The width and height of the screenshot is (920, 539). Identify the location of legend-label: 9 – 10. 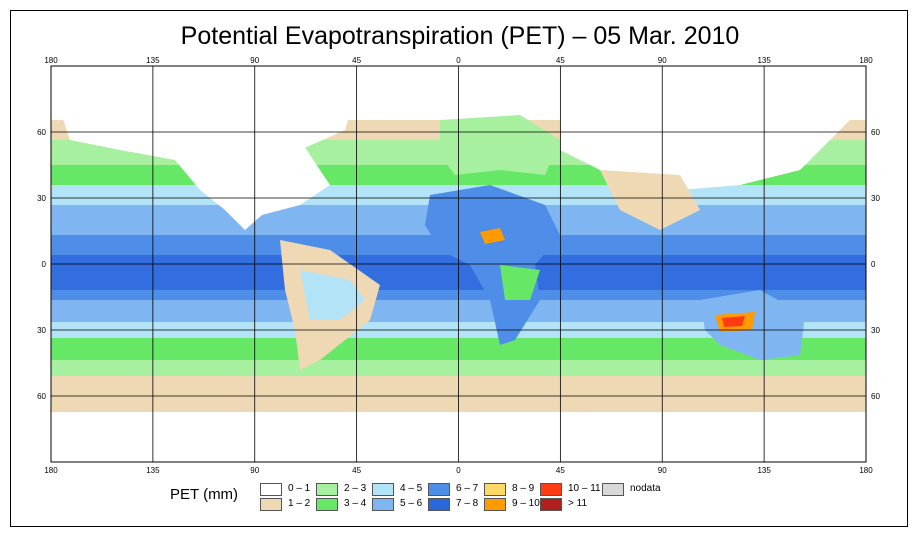
(526, 503).